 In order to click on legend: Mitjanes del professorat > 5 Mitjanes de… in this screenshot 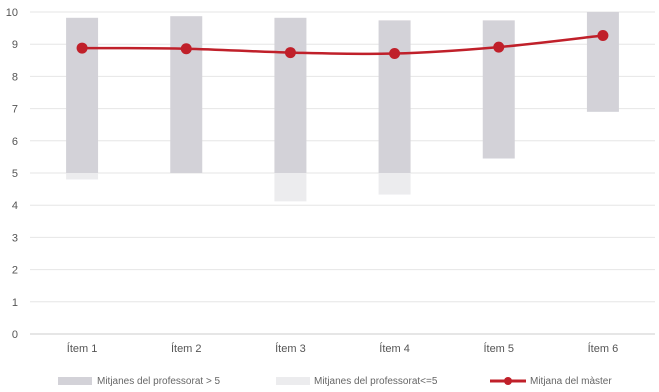, I will do `click(335, 381)`.